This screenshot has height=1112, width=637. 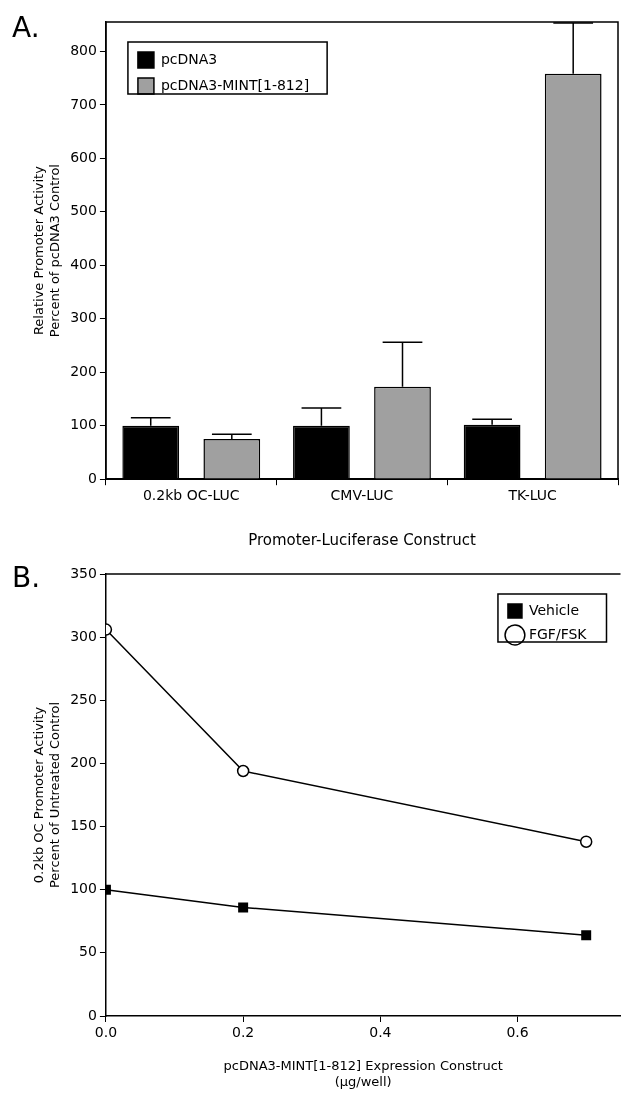 What do you see at coordinates (243, 1032) in the screenshot?
I see `x-tick-label: 0.2` at bounding box center [243, 1032].